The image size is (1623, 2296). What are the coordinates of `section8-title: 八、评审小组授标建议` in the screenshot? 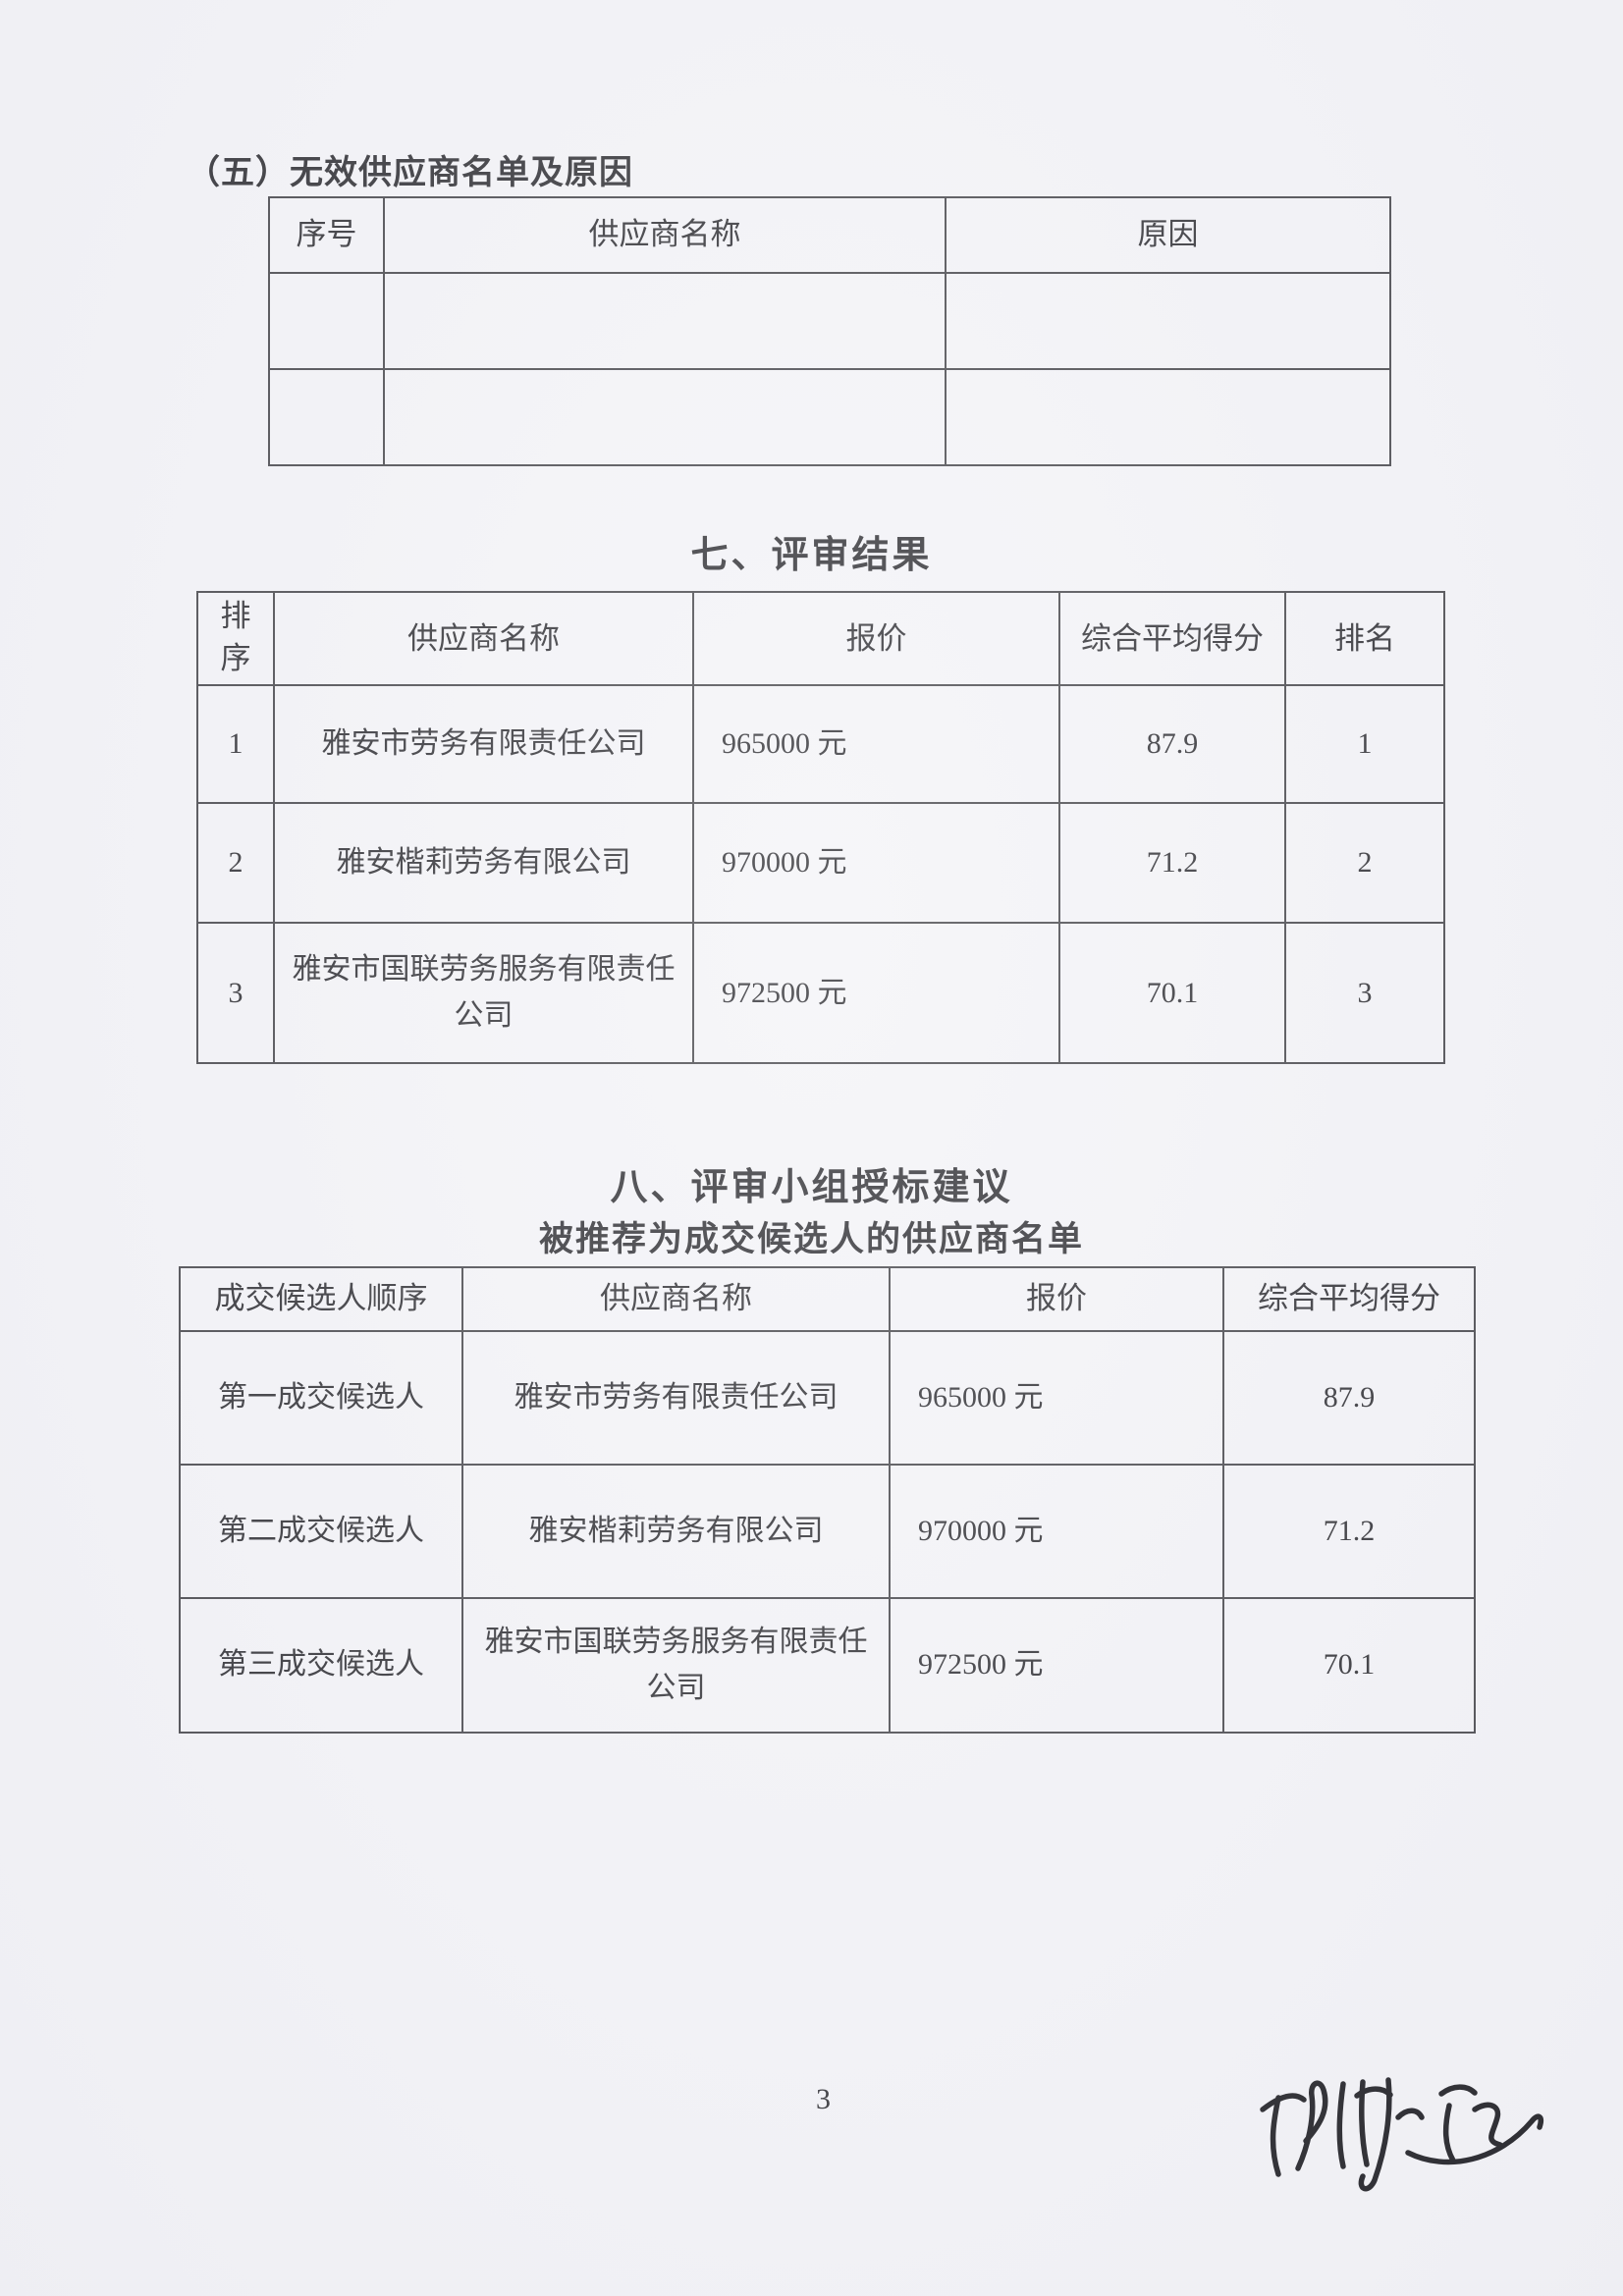 It's located at (811, 1187).